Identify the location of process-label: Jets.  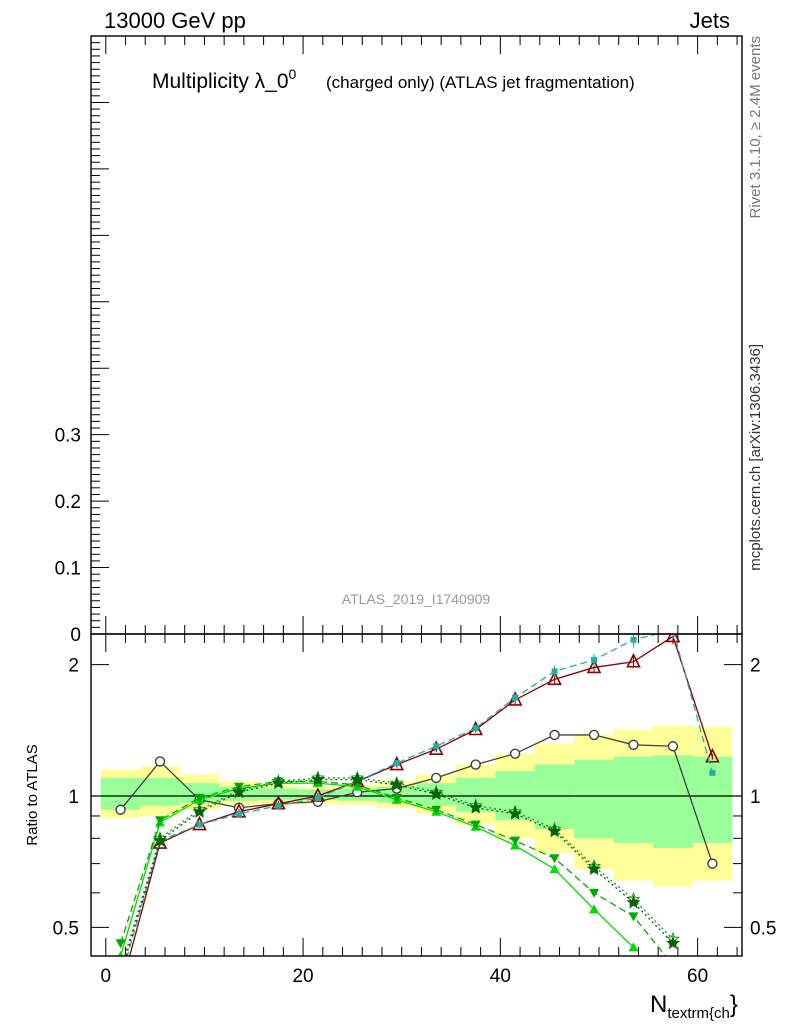
(710, 20).